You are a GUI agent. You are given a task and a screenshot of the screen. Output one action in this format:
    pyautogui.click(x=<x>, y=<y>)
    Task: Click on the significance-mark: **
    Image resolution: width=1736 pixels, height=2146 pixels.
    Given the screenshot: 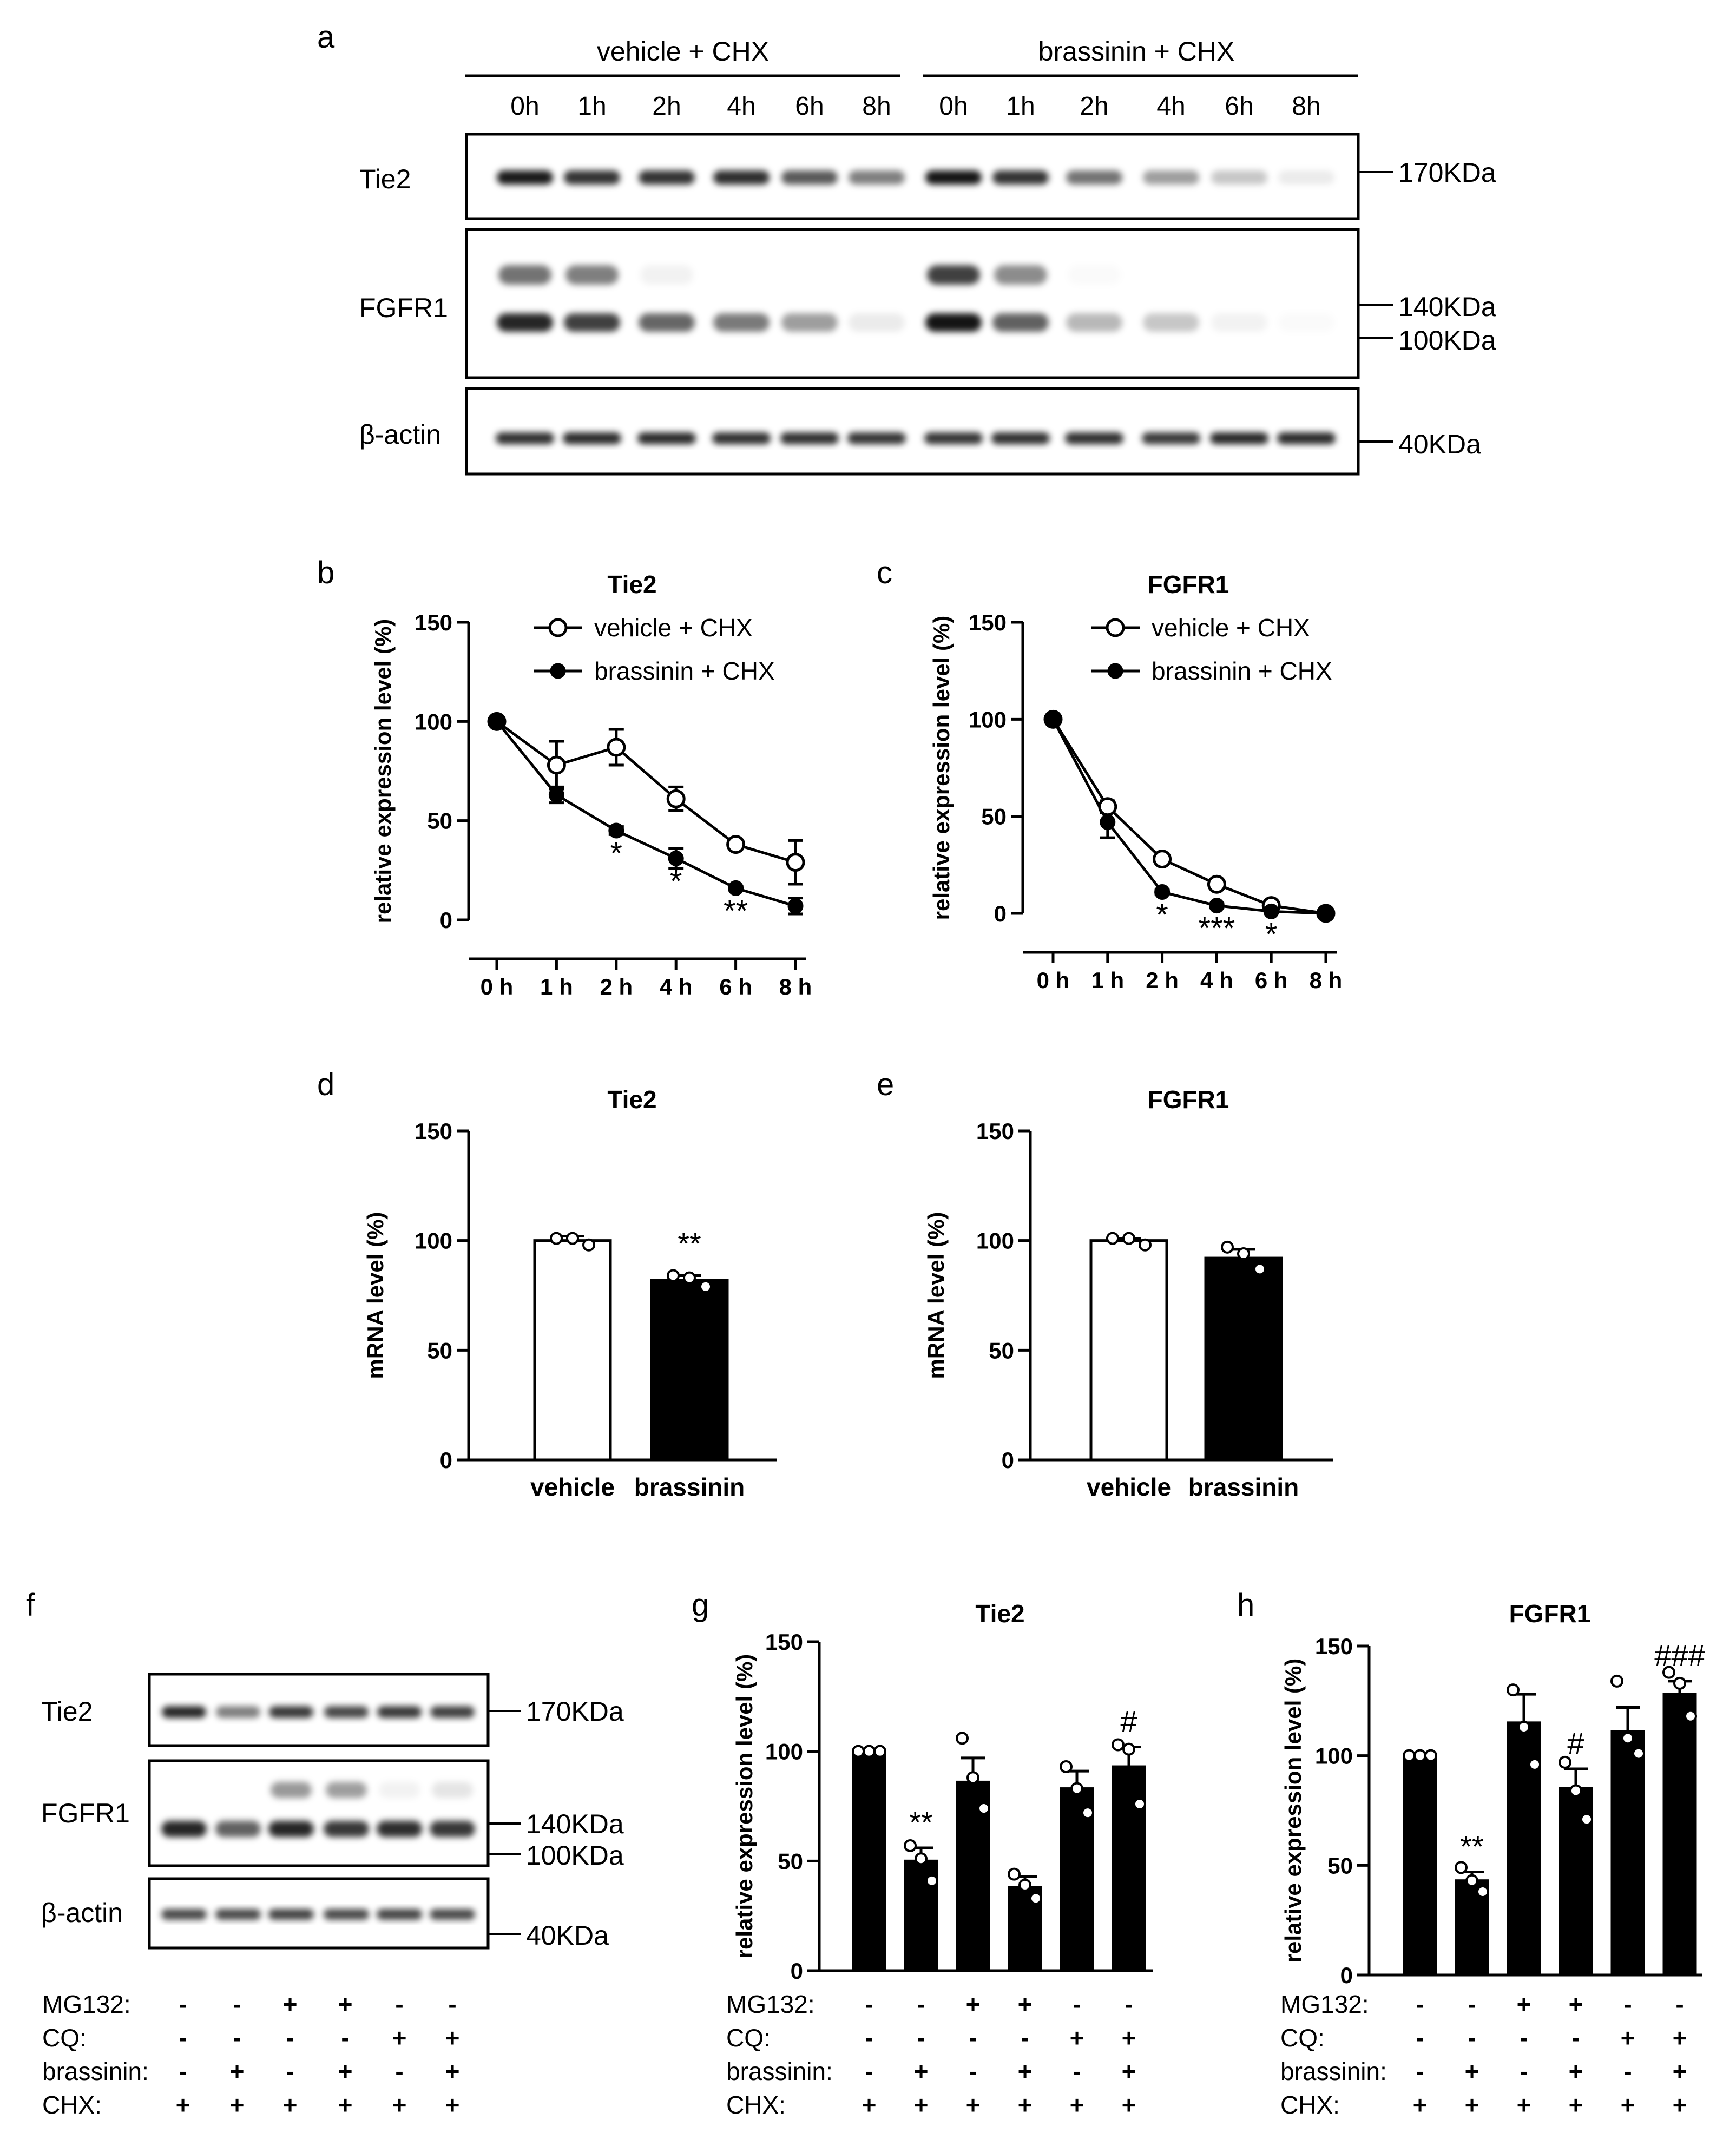 What is the action you would take?
    pyautogui.click(x=736, y=911)
    